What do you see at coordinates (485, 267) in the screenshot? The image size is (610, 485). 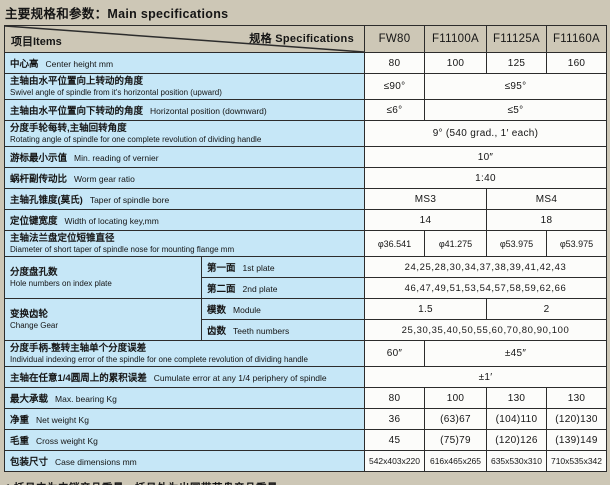 I see `value-cell: 24,25,28,30,34,37,38,39,41,42,43` at bounding box center [485, 267].